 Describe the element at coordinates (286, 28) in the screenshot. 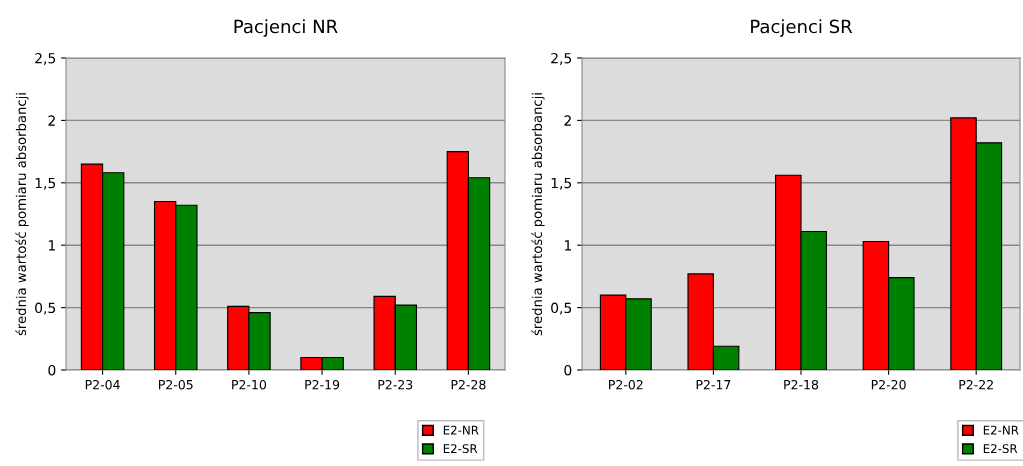

I see `chart-title: Pacjenci NR` at that location.